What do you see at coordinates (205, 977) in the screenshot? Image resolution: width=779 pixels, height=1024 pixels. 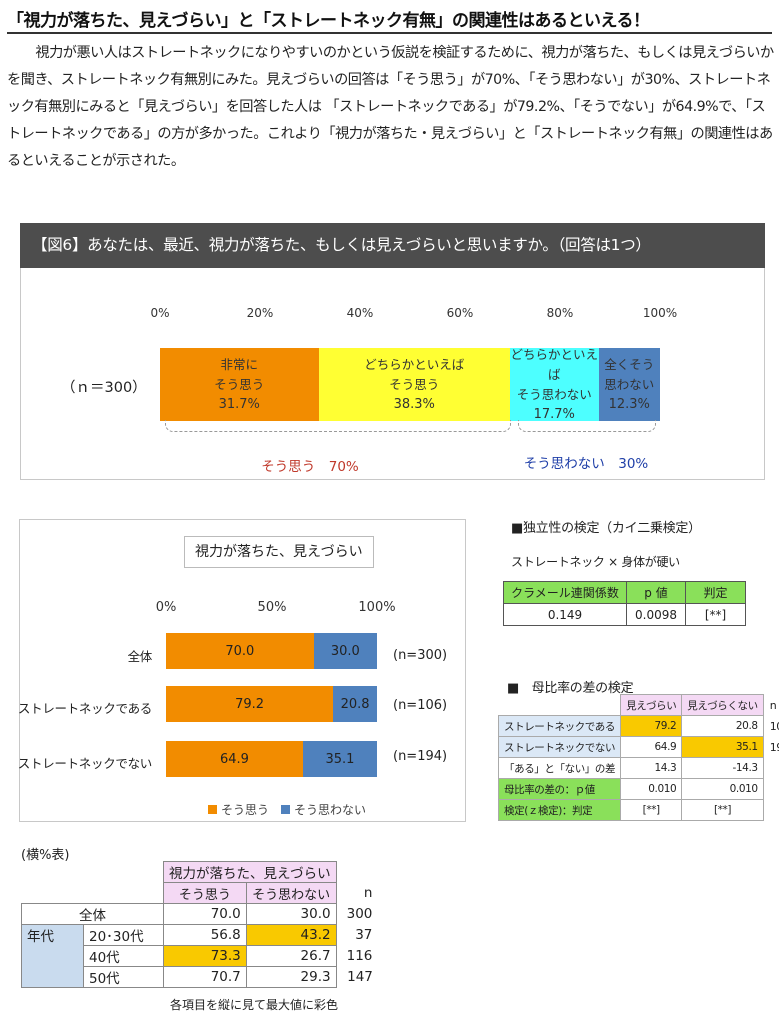 I see `crosstab-cell: 70.7` at bounding box center [205, 977].